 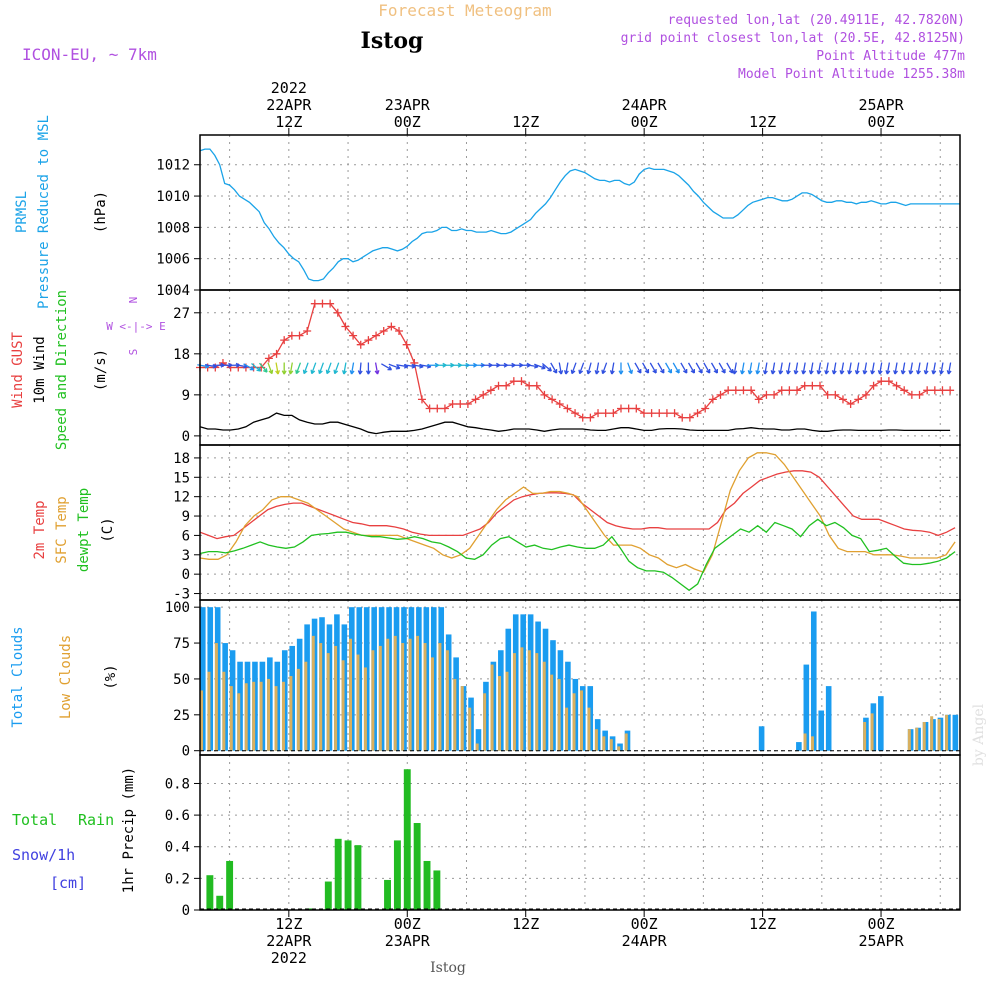 I want to click on top-time-label: 00Z, so click(x=880, y=122).